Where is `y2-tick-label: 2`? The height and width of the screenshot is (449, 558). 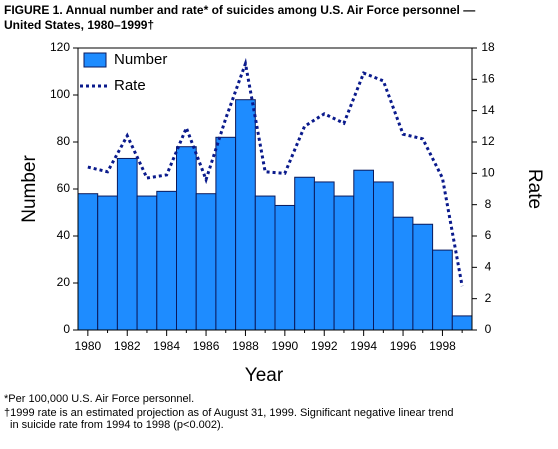 y2-tick-label: 2 is located at coordinates (488, 298).